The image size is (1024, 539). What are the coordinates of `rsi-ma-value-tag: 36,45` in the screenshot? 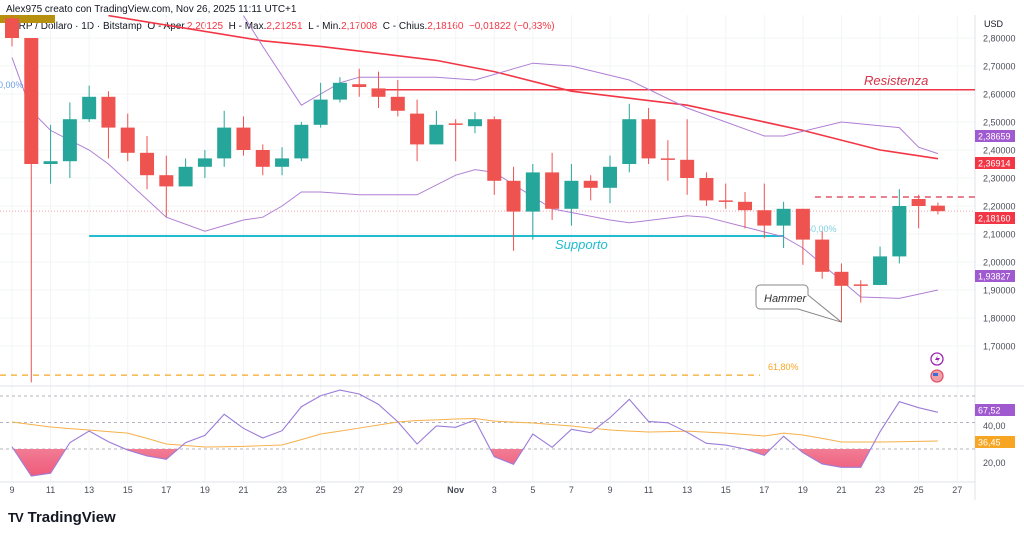 It's located at (995, 442).